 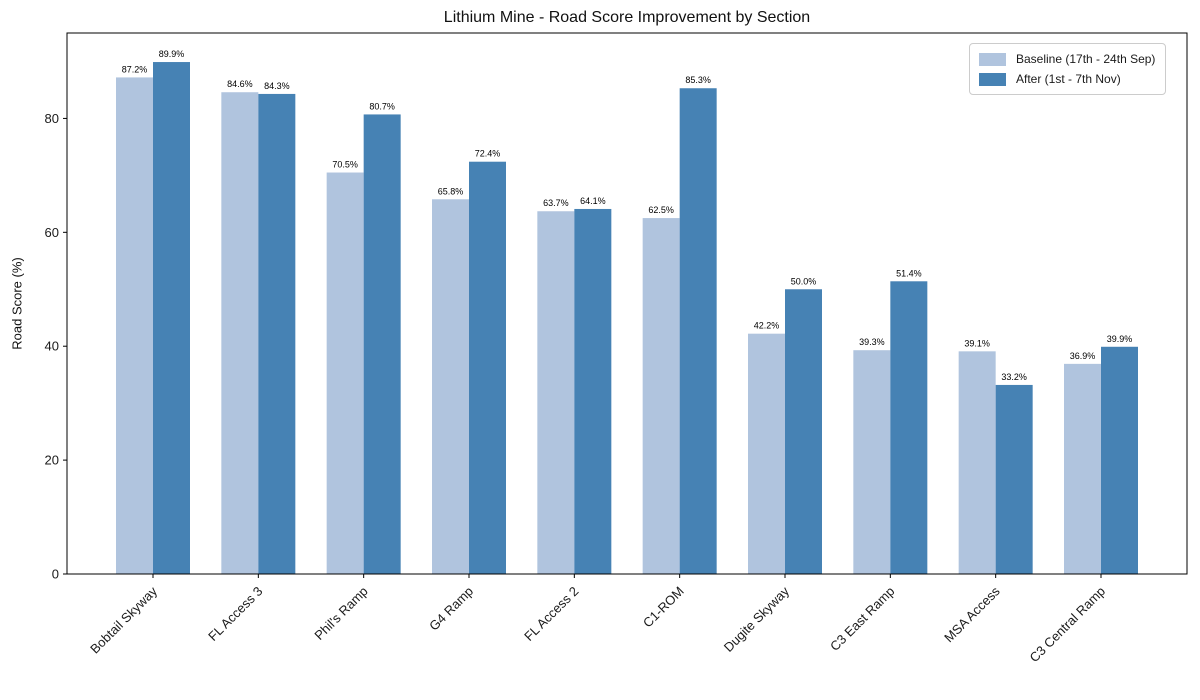 I want to click on bar-baseline-dugite-skyway, so click(x=766, y=453).